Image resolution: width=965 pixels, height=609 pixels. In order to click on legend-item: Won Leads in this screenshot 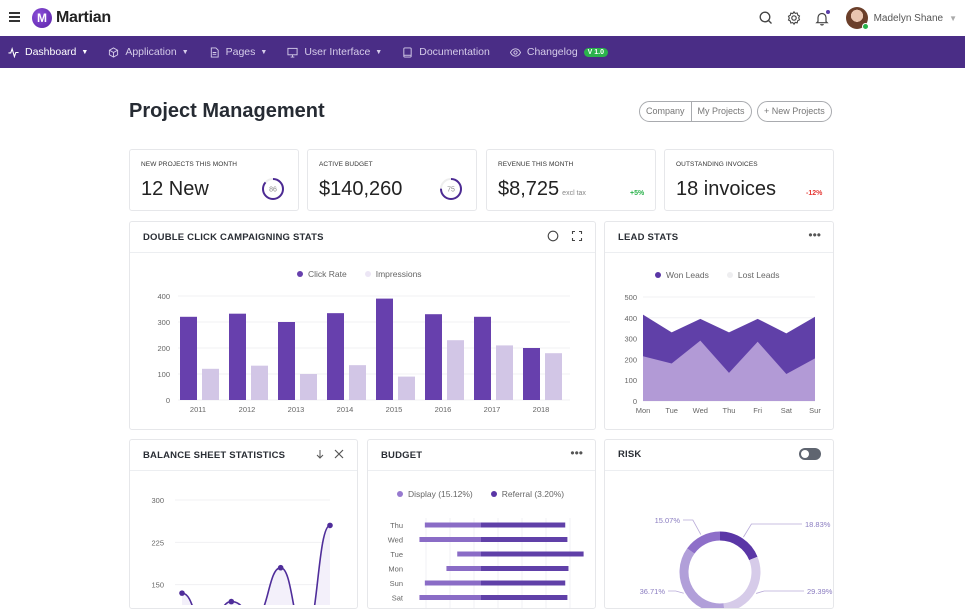, I will do `click(682, 275)`.